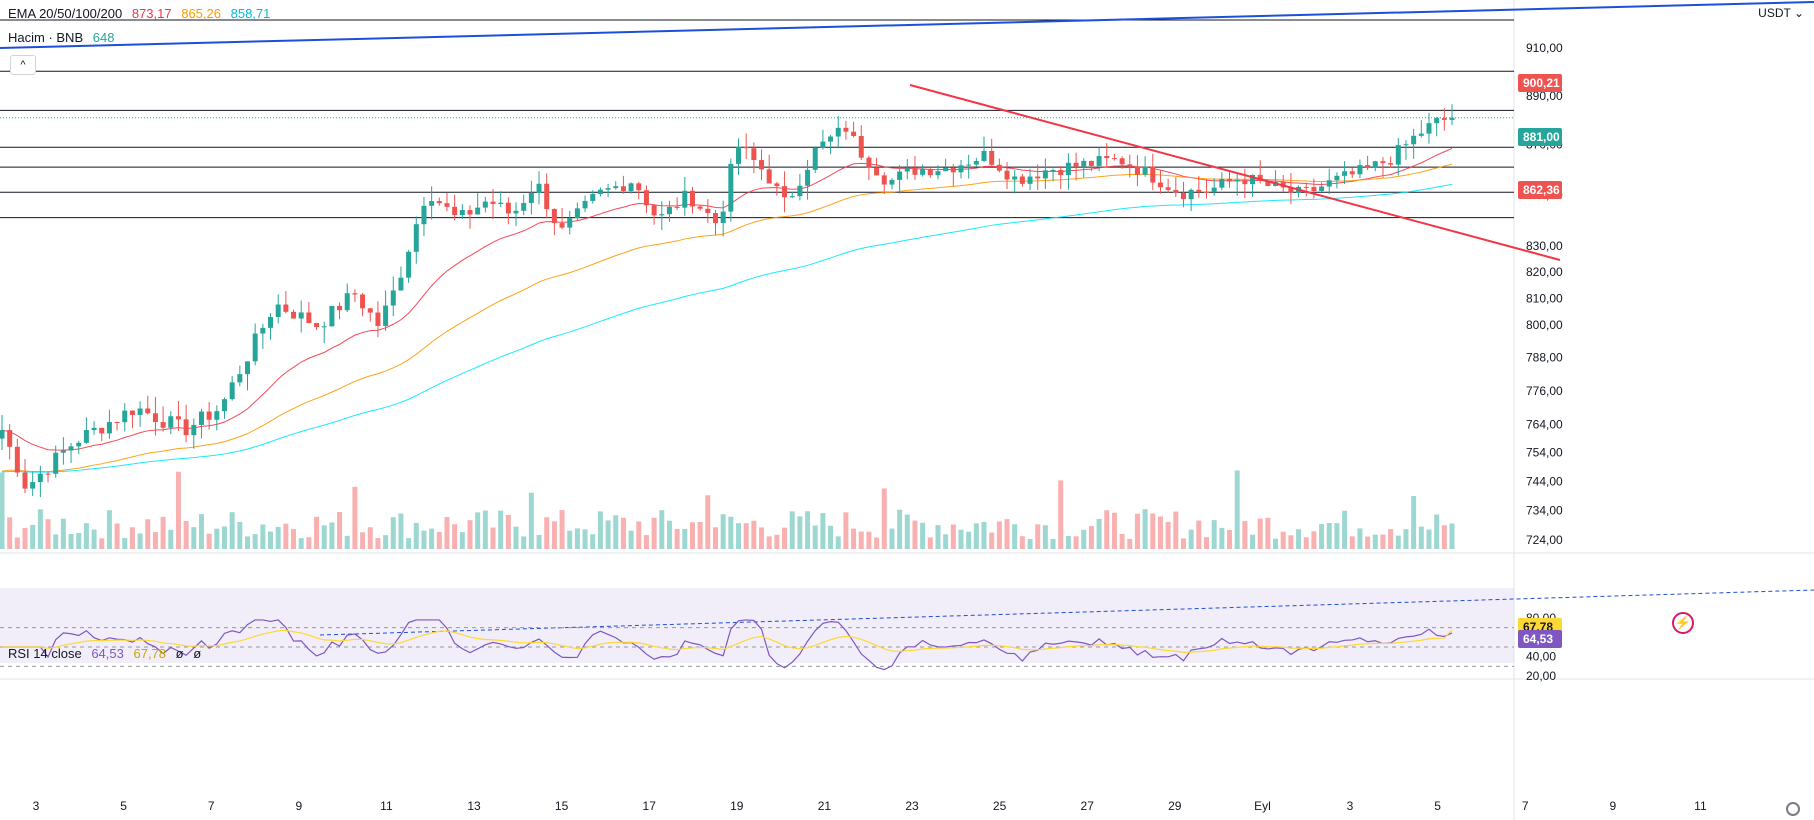 The image size is (1814, 820). Describe the element at coordinates (1683, 623) in the screenshot. I see `flash-icon: ⚡` at that location.